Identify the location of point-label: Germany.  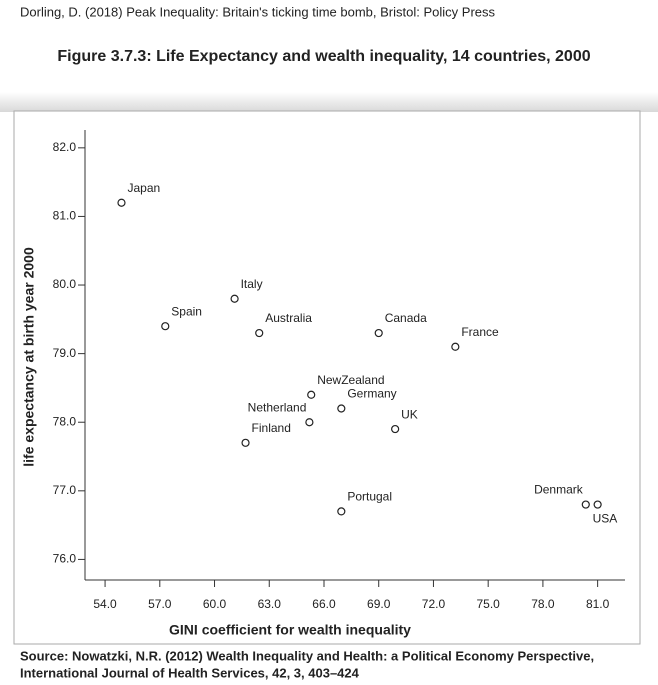
(371, 394).